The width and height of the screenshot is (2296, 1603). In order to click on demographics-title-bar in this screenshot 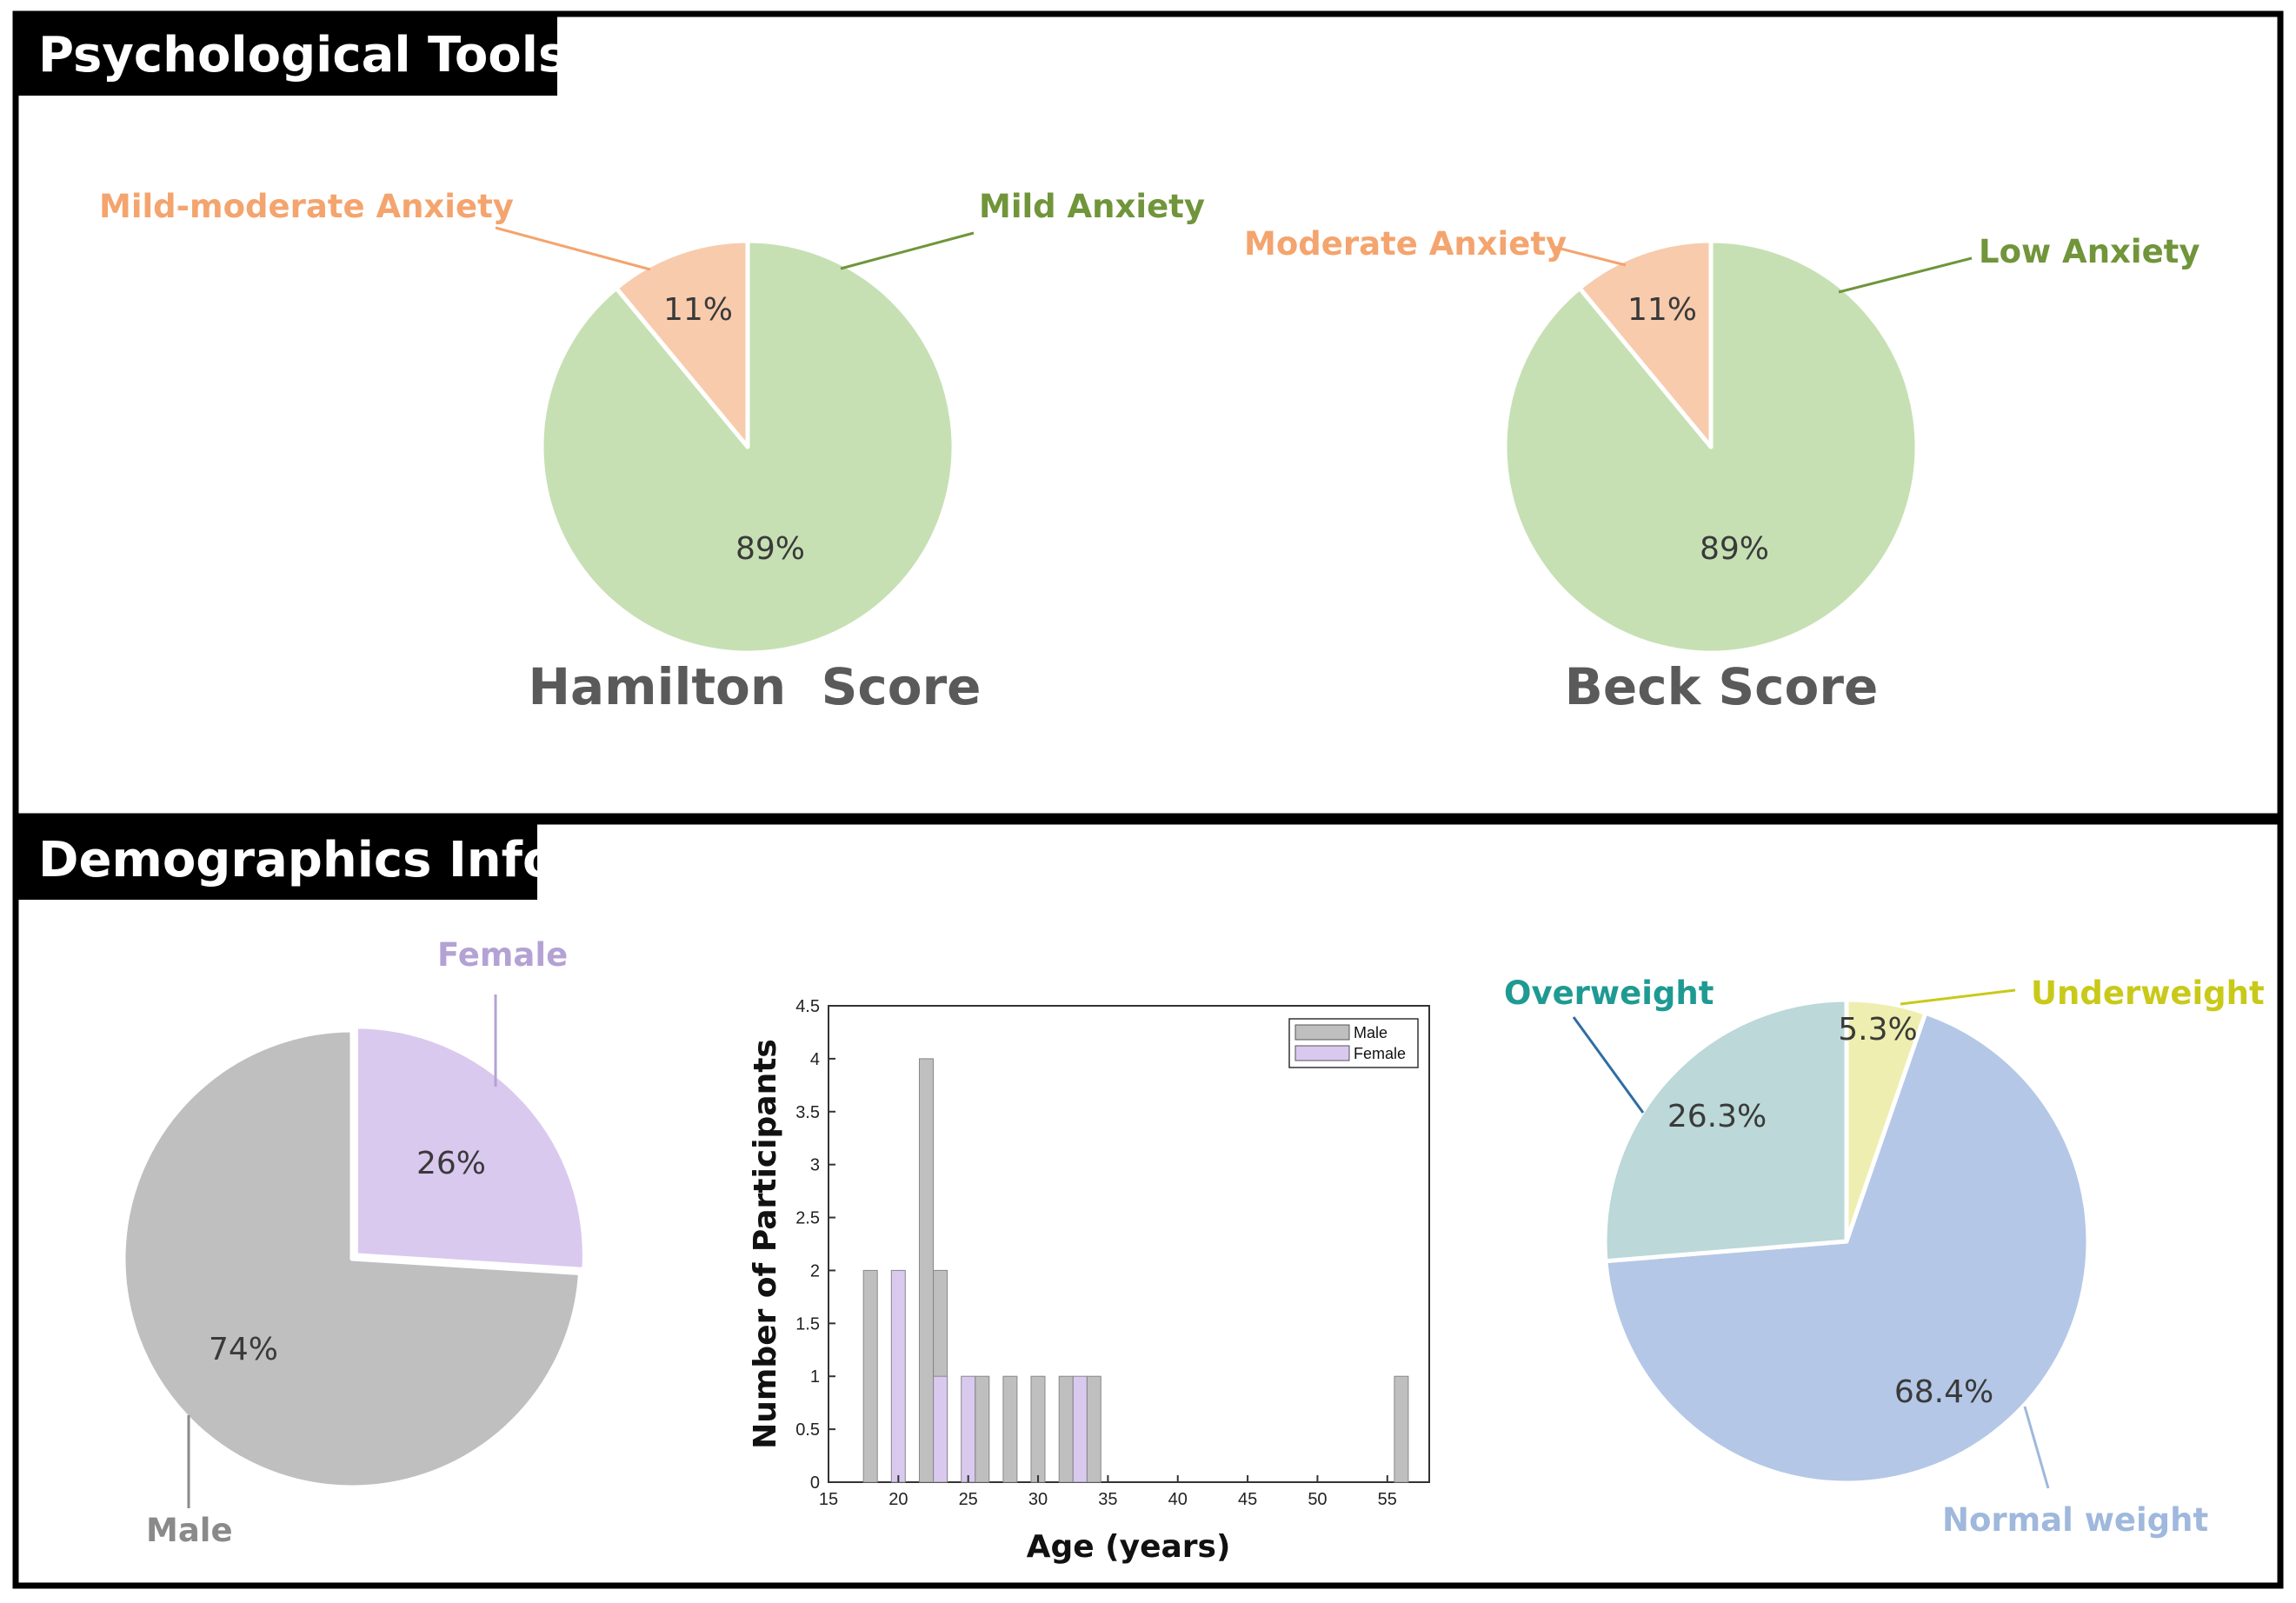, I will do `click(276, 860)`.